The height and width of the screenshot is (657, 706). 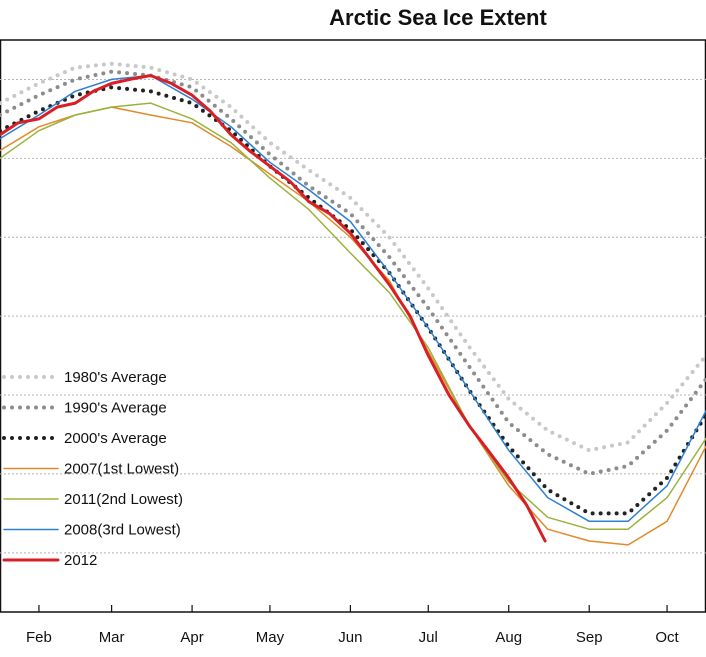 I want to click on chart-title: Arctic Sea Ice Extent, so click(x=438, y=17).